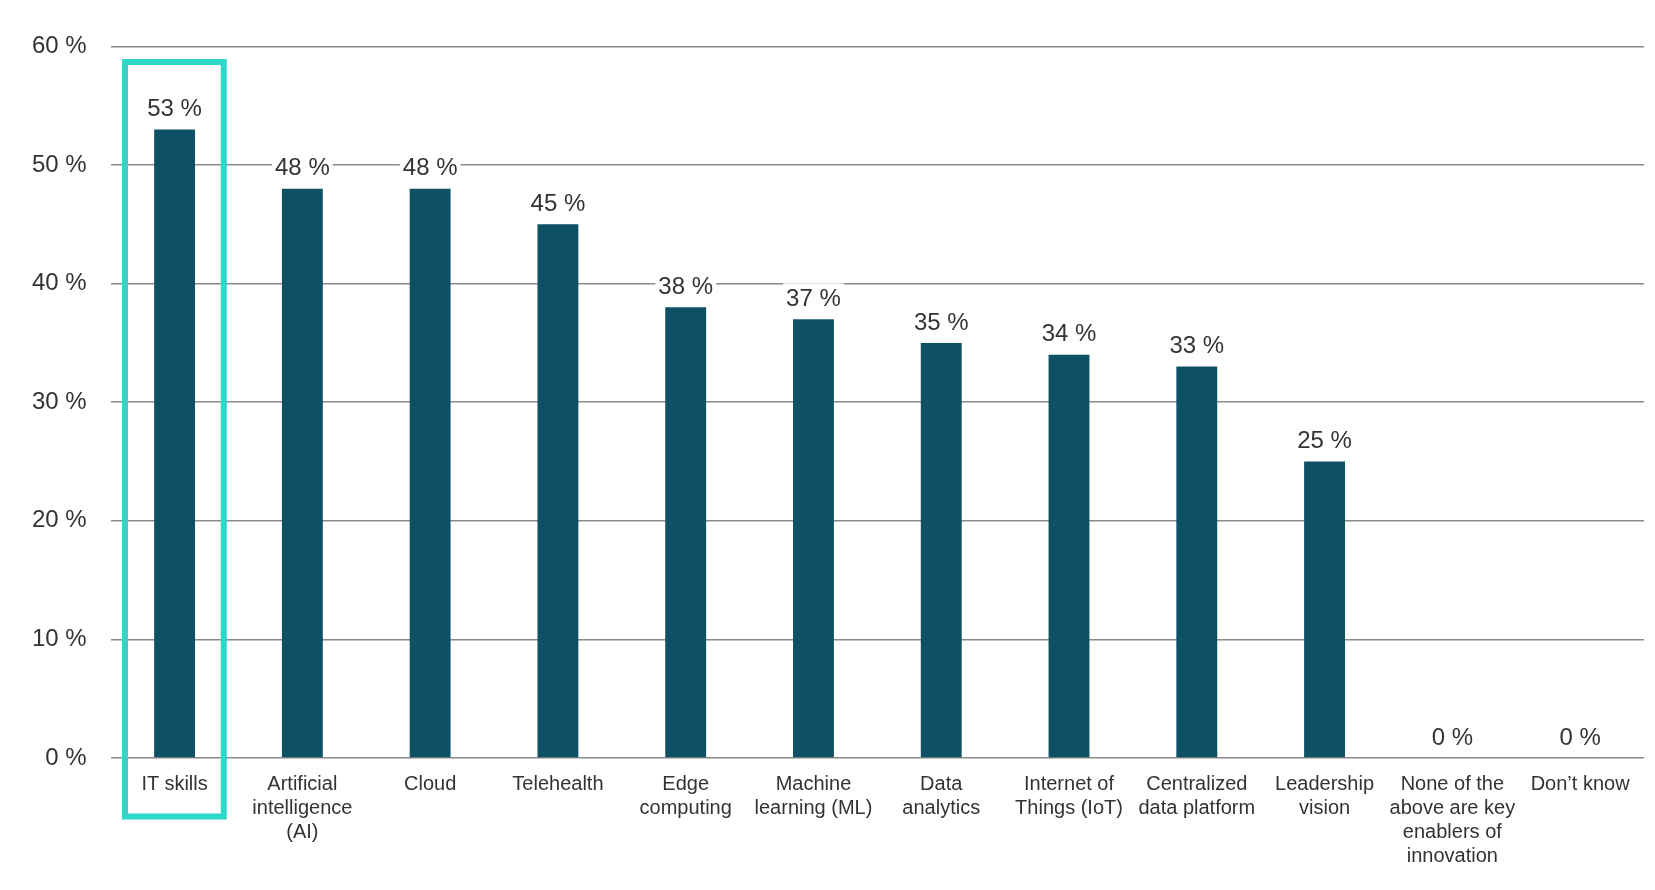 This screenshot has height=890, width=1655. I want to click on x-tick-label: Don’t know, so click(1580, 782).